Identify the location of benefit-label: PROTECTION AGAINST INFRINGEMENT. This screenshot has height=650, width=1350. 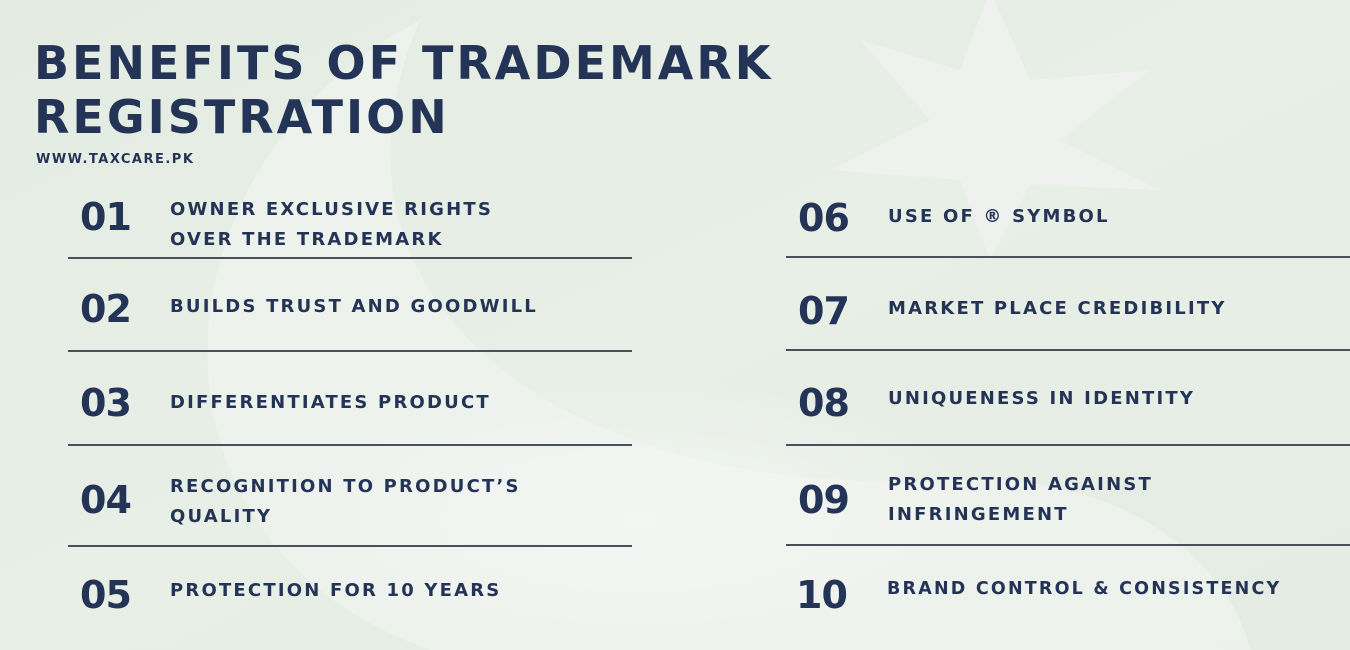
(1020, 499).